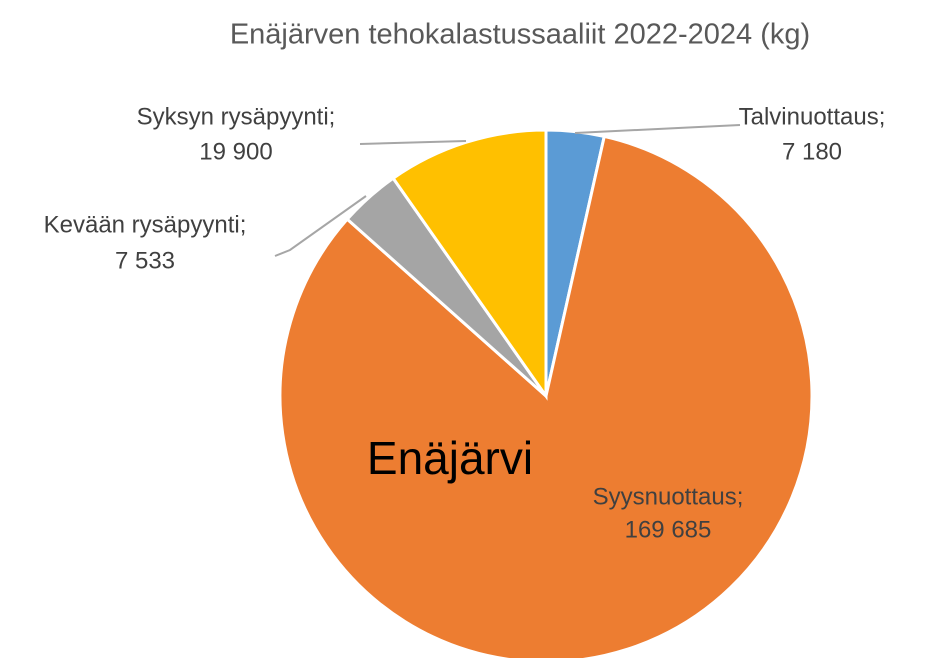 This screenshot has width=946, height=658. Describe the element at coordinates (812, 116) in the screenshot. I see `slice-label: Talvinuottaus;` at that location.